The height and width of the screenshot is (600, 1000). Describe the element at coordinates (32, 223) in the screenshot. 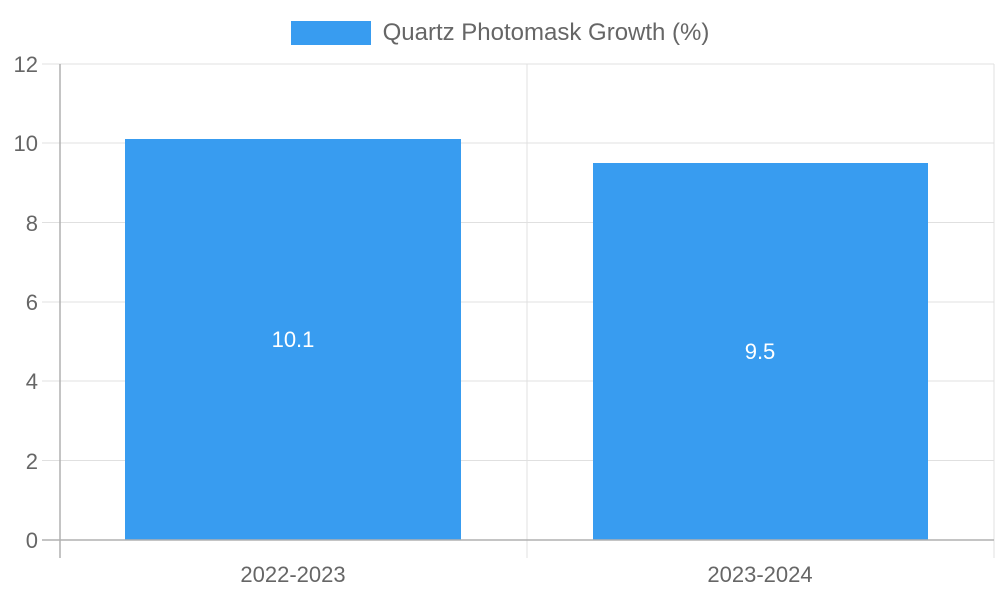

I see `y-tick: 8` at that location.